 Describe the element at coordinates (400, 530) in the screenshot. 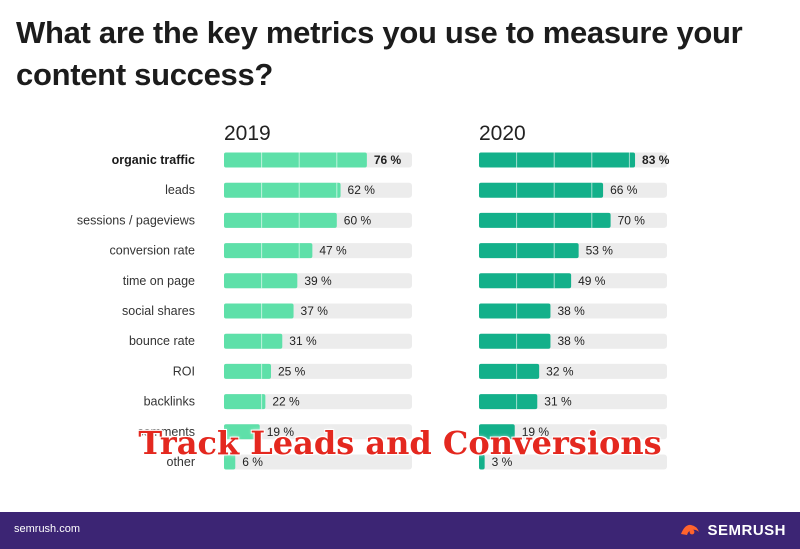

I see `footer: semrush.com SEMRUSH` at that location.